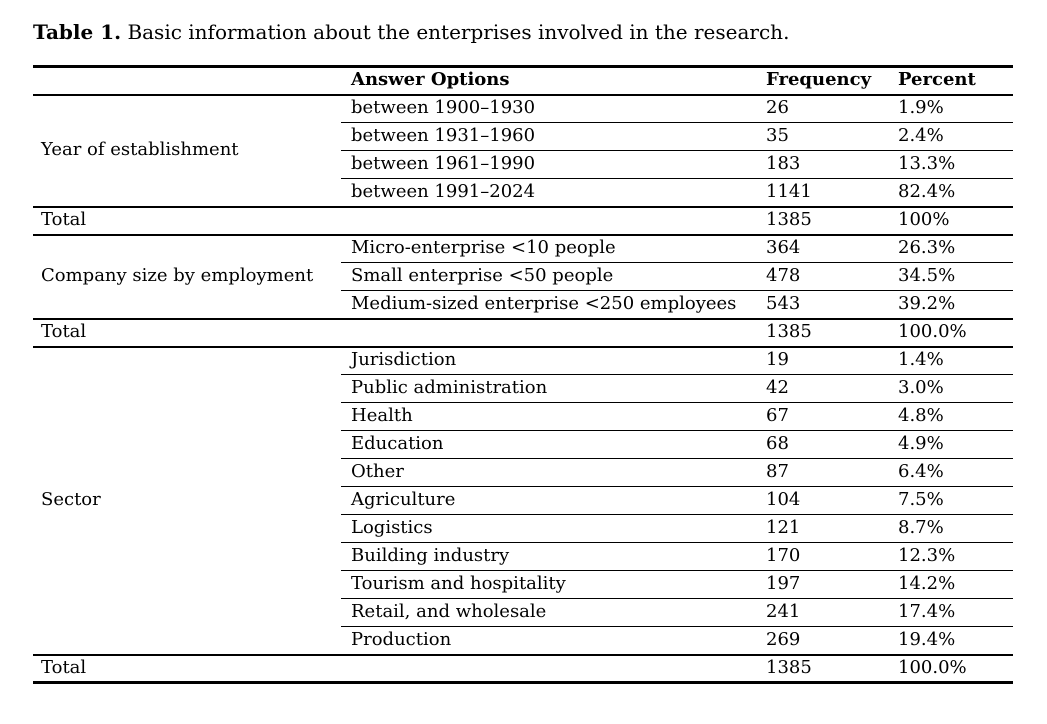 The height and width of the screenshot is (724, 1047). Describe the element at coordinates (921, 108) in the screenshot. I see `percent-cell: 1.9%` at that location.